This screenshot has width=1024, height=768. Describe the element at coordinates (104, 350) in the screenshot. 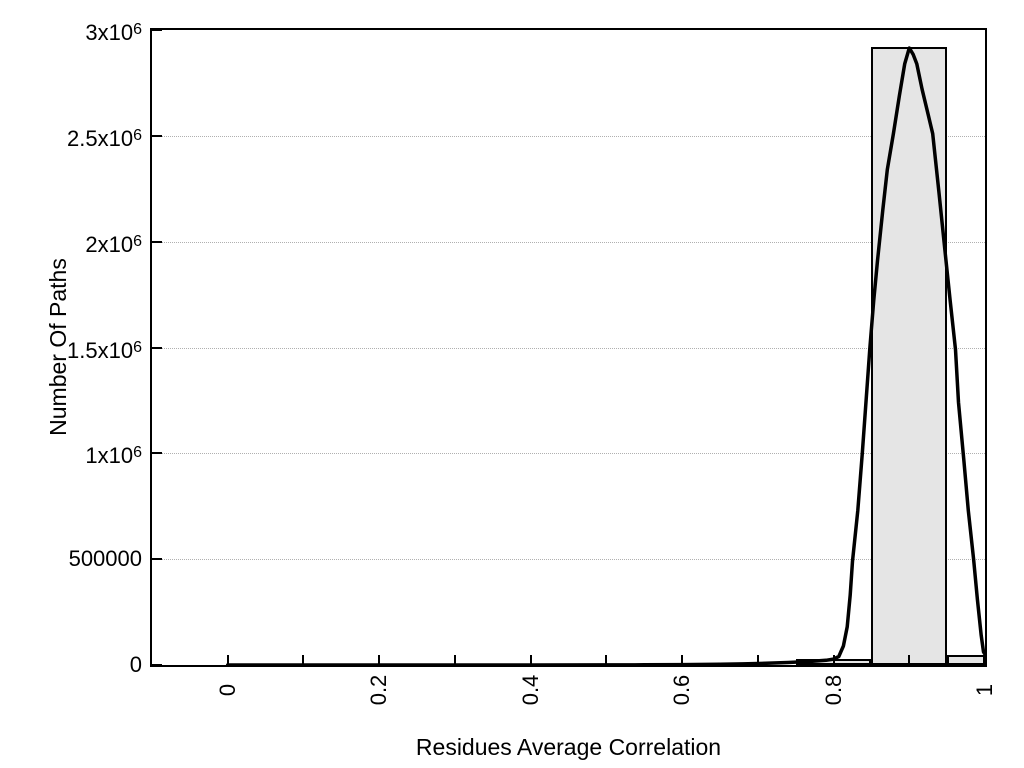

I see `y-tick-label: 1.5x106` at that location.